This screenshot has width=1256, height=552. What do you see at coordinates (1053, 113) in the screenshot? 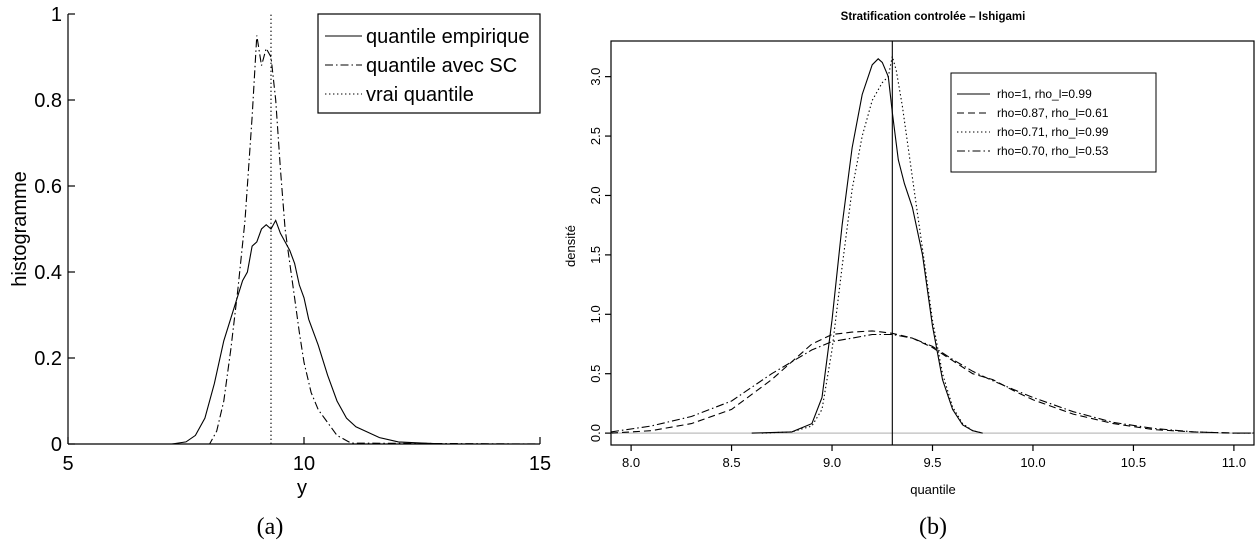
I see `chart-b-legend-label-1: rho=0.87, rho_l=0.61` at bounding box center [1053, 113].